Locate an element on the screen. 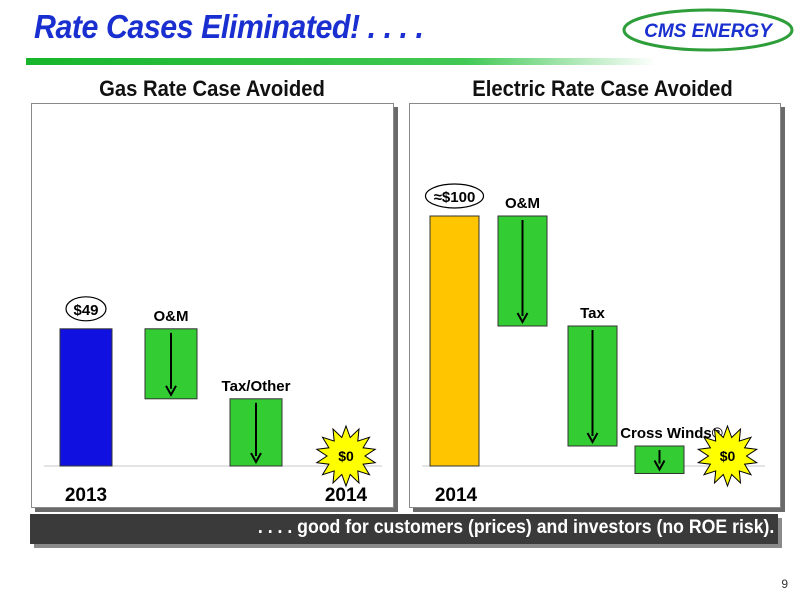 The height and width of the screenshot is (600, 800). bar-2014 is located at coordinates (454, 341).